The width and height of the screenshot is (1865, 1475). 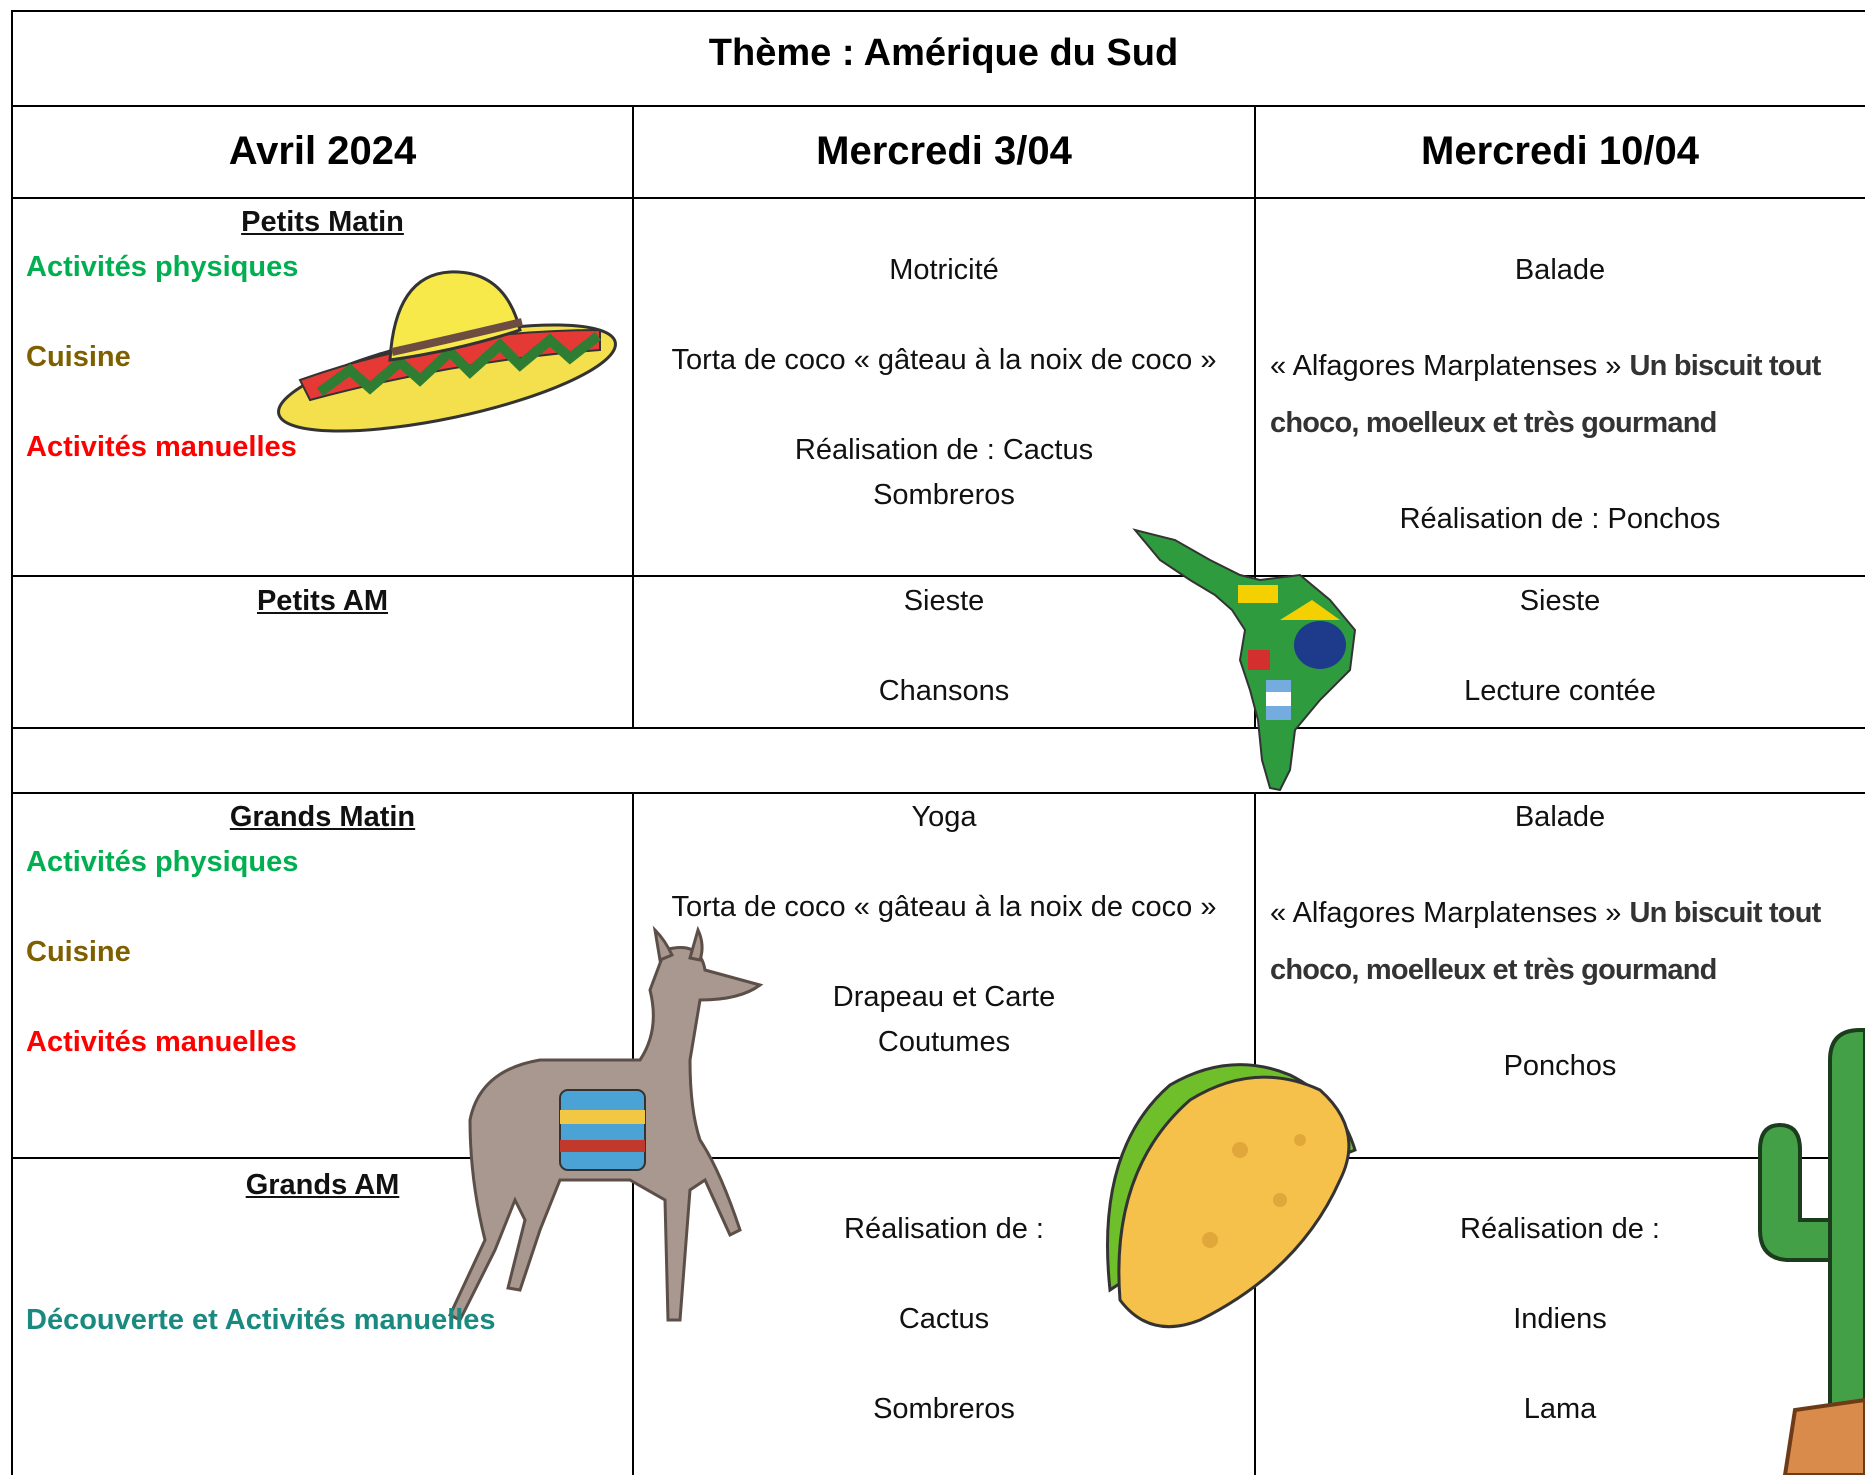 I want to click on paragraph: Ponchos, so click(x=1560, y=1066).